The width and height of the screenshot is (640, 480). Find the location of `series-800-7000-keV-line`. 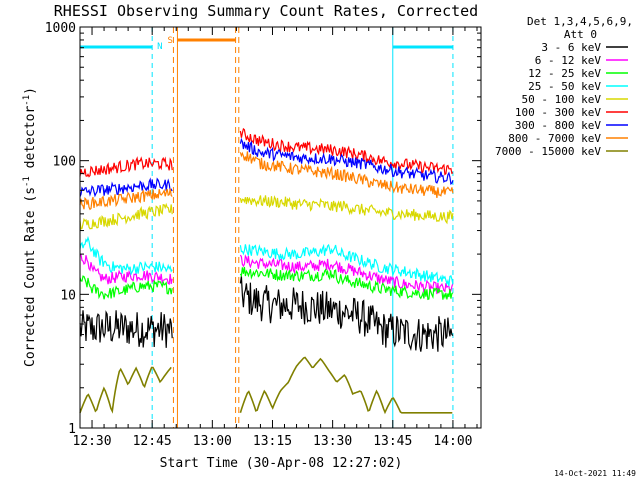

series-800-7000-keV-line is located at coordinates (266, 181).